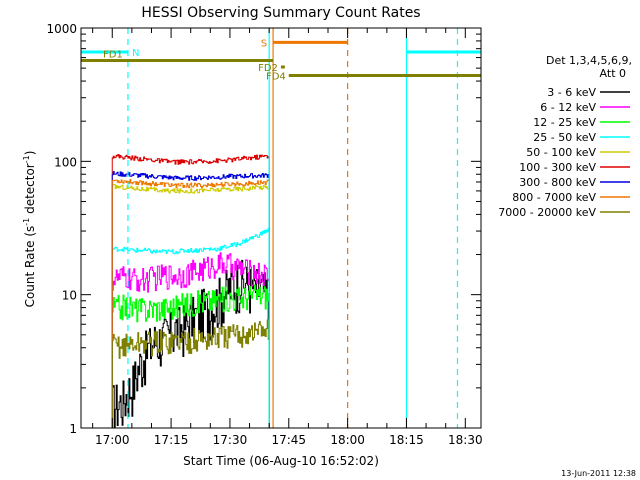  I want to click on x-tick-label: 18:30, so click(465, 440).